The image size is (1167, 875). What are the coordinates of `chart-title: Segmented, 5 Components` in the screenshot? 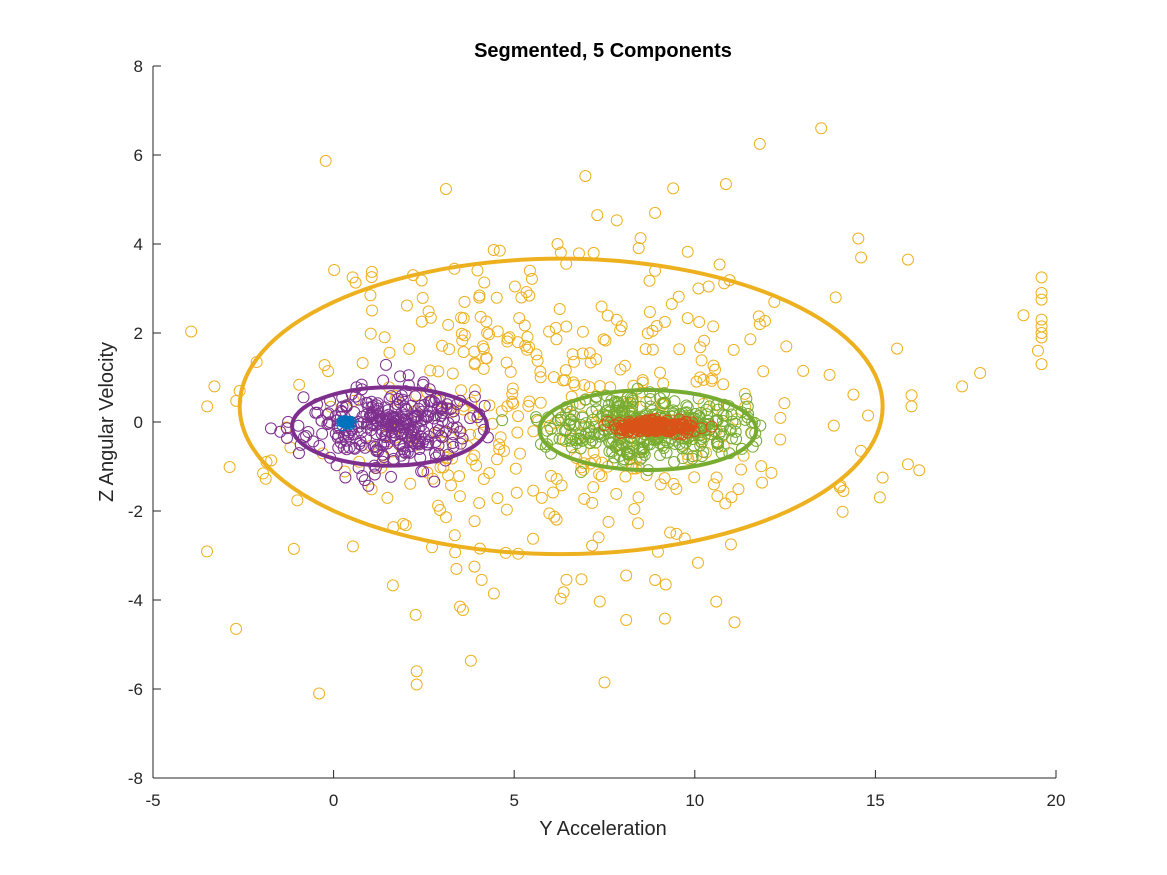 It's located at (603, 51).